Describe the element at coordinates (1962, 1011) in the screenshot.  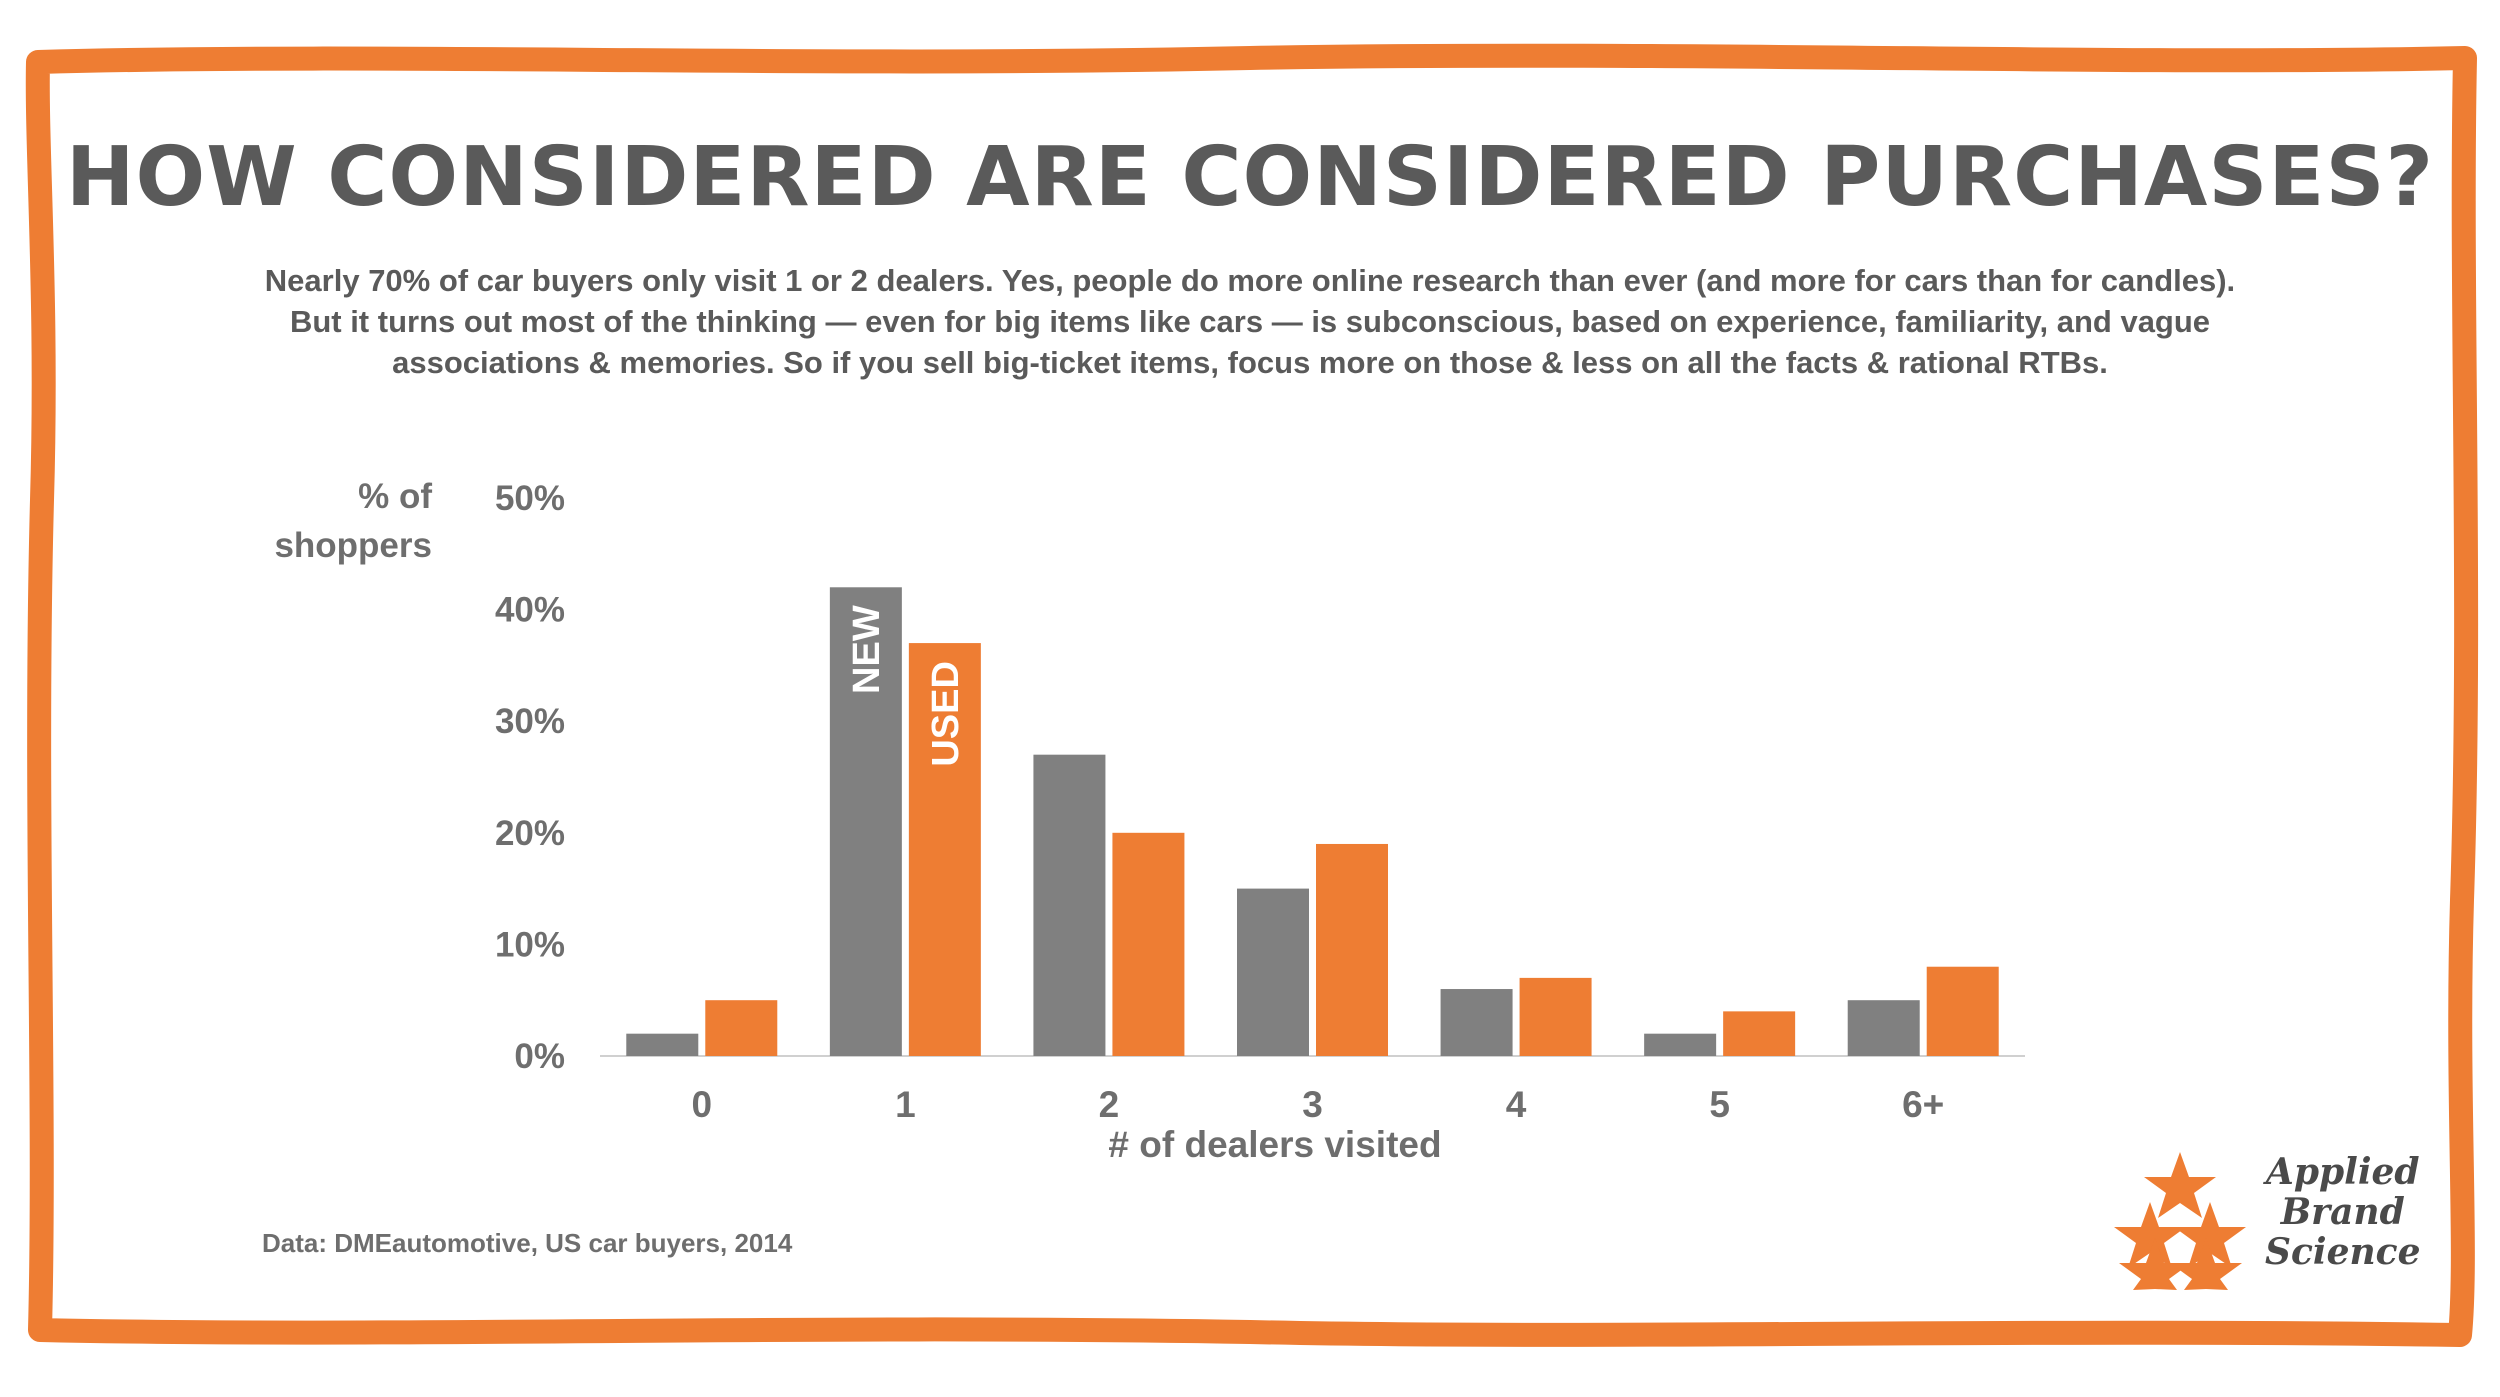
I see `bar-used-6+` at that location.